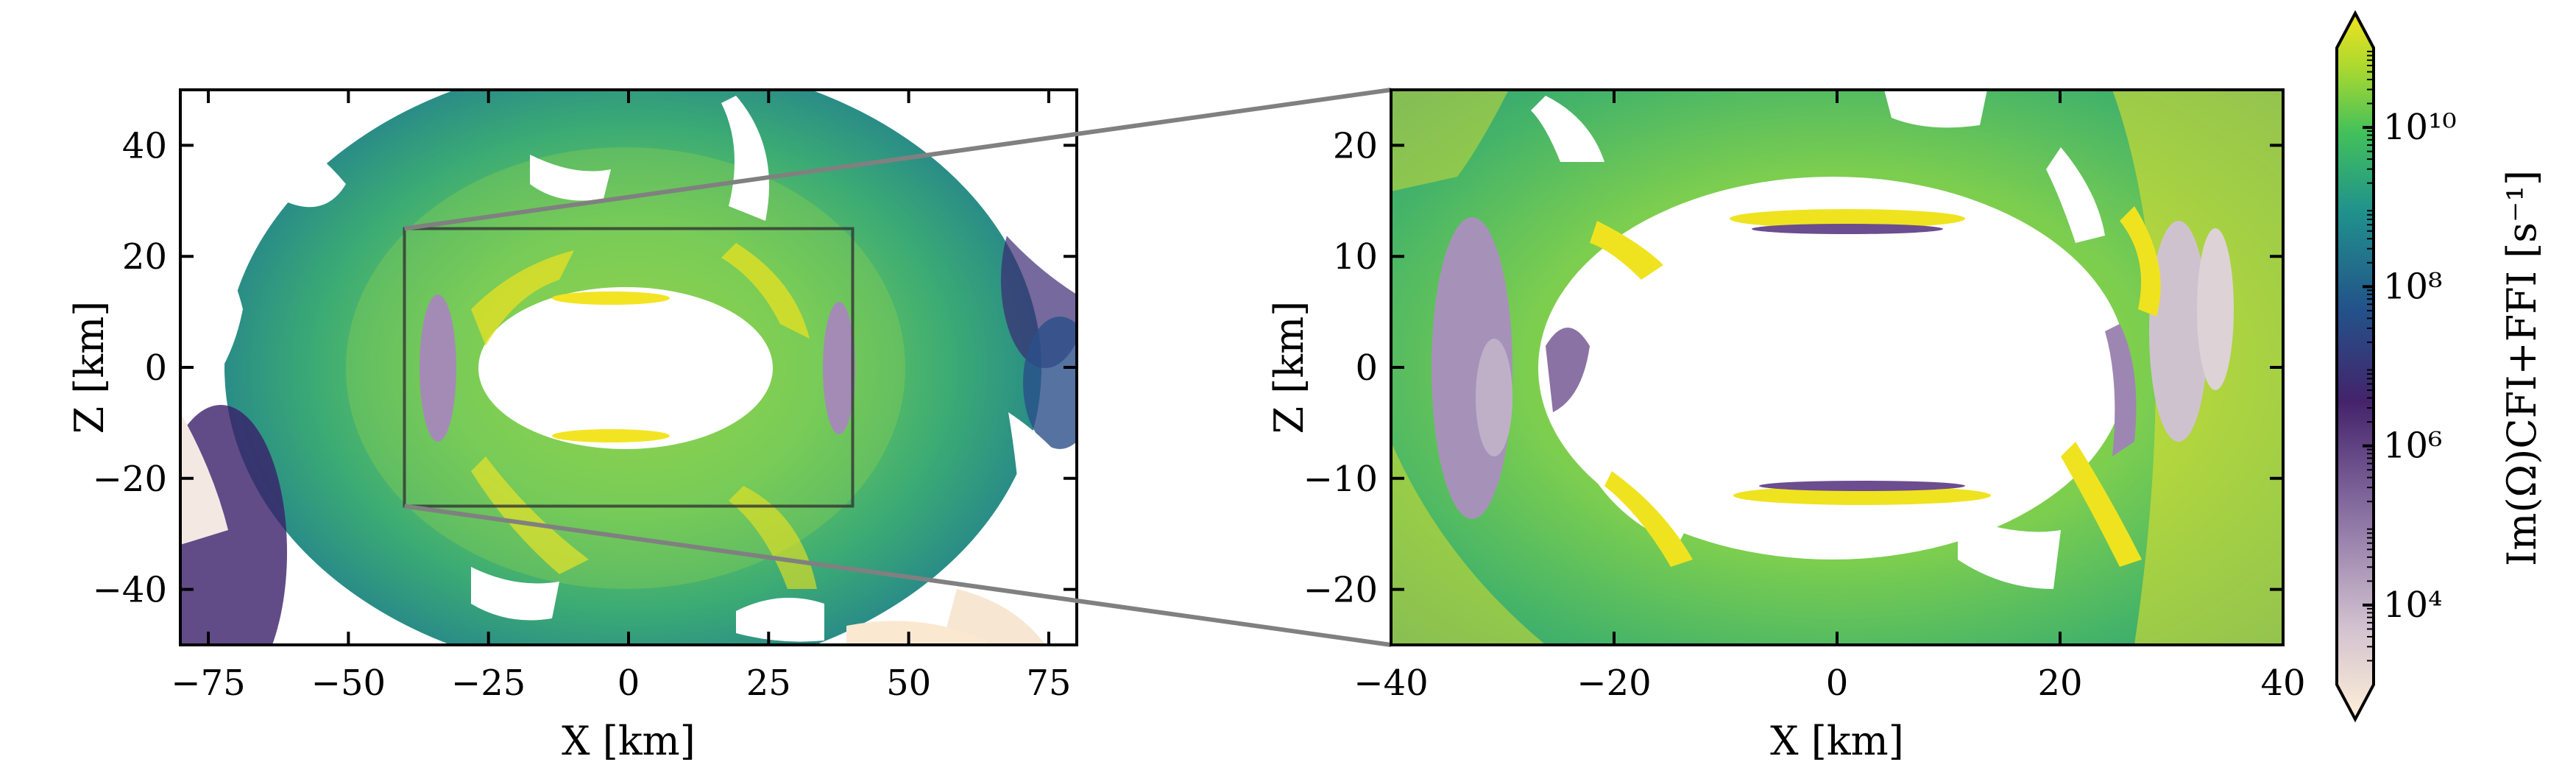  I want to click on right-xtick-label: −20, so click(1614, 683).